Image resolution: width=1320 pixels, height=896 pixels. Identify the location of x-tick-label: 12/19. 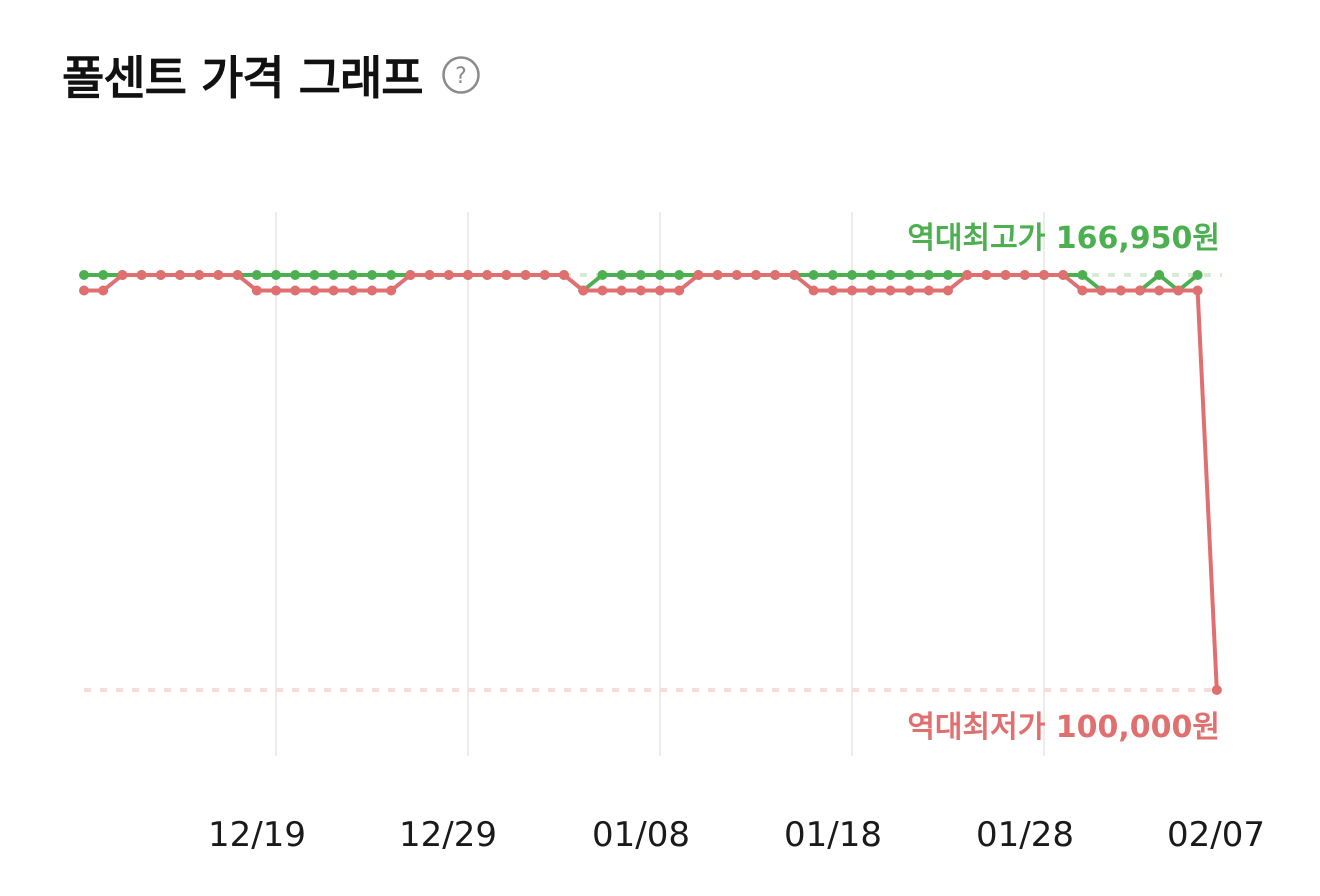
(257, 835).